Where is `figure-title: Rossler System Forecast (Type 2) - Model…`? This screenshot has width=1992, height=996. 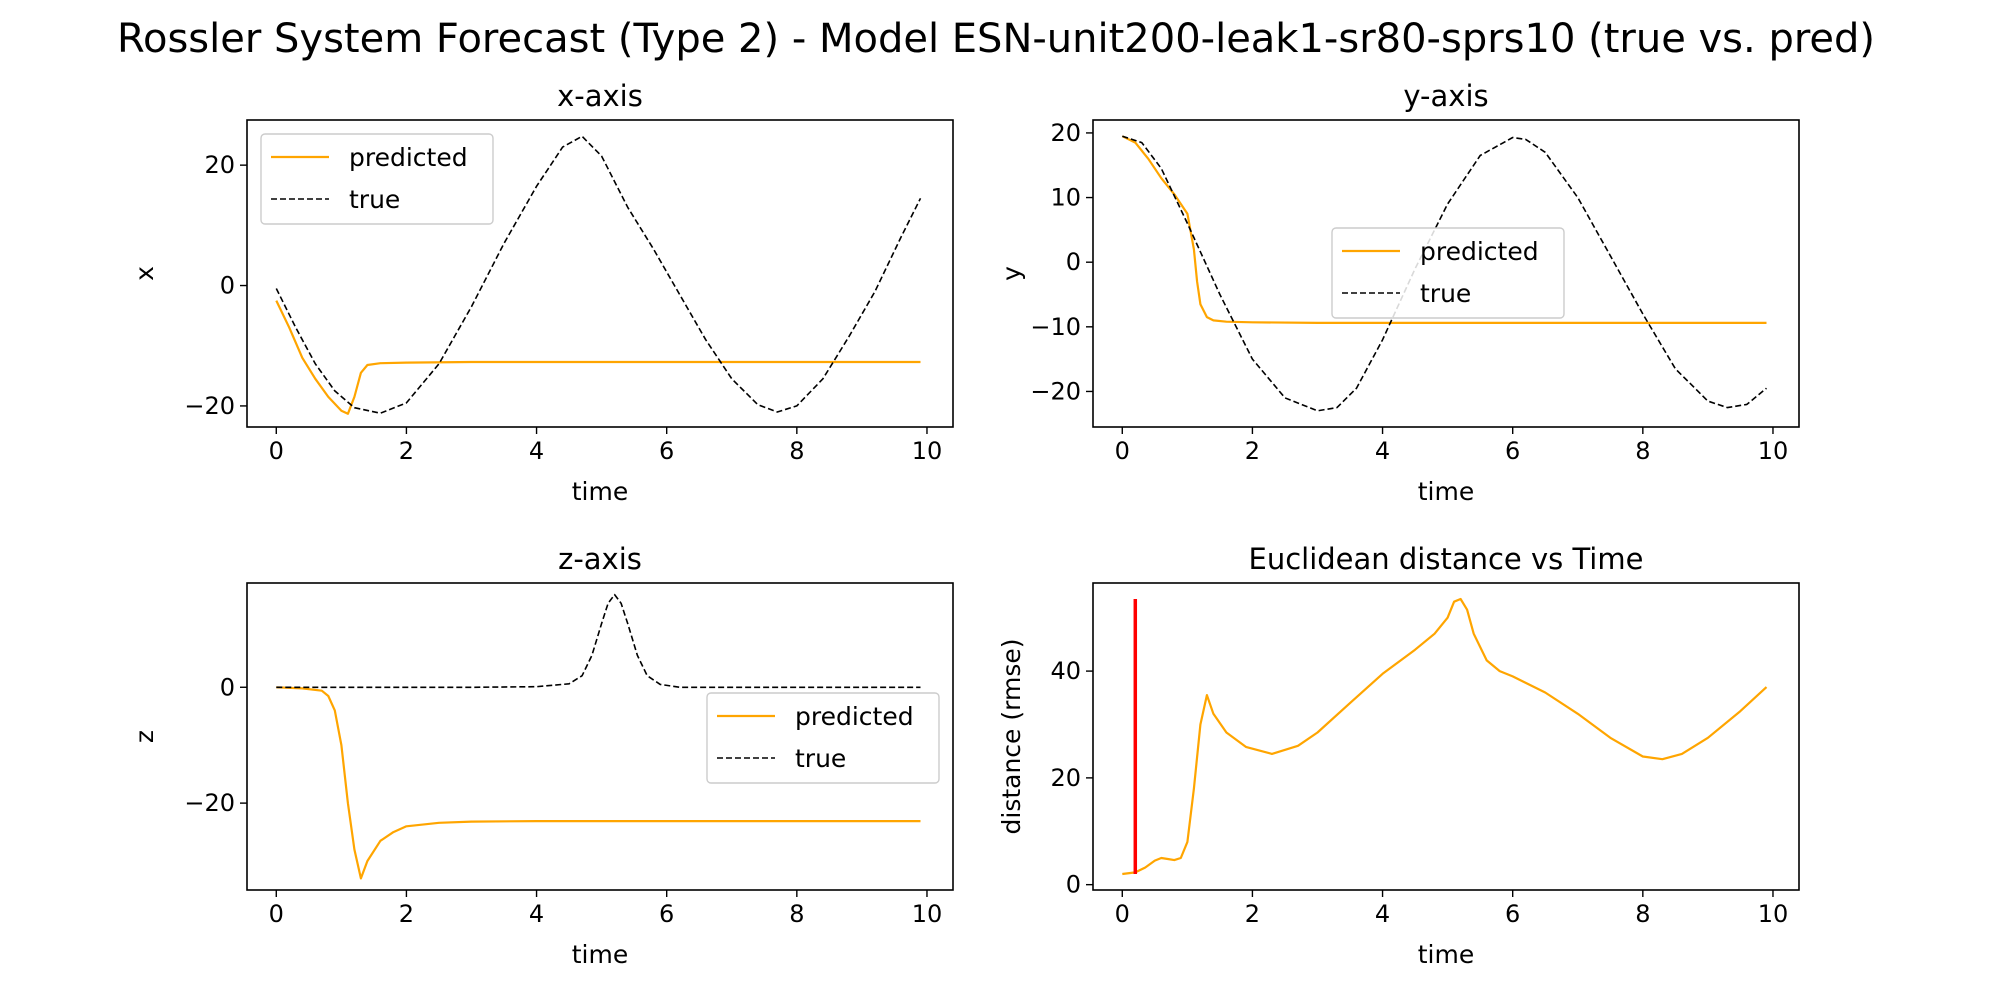
figure-title: Rossler System Forecast (Type 2) - Model… is located at coordinates (996, 39).